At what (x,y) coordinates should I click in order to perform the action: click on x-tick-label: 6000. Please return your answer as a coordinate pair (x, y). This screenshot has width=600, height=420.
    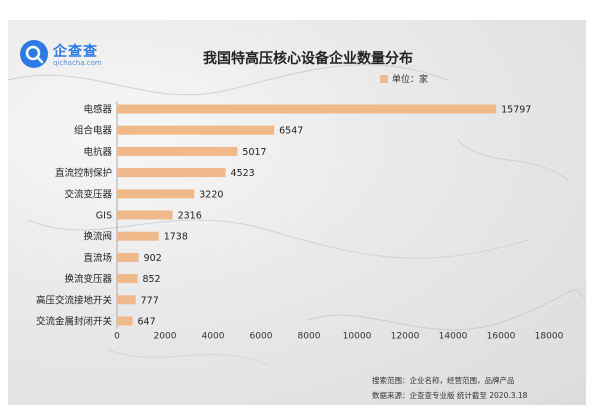
    Looking at the image, I should click on (261, 337).